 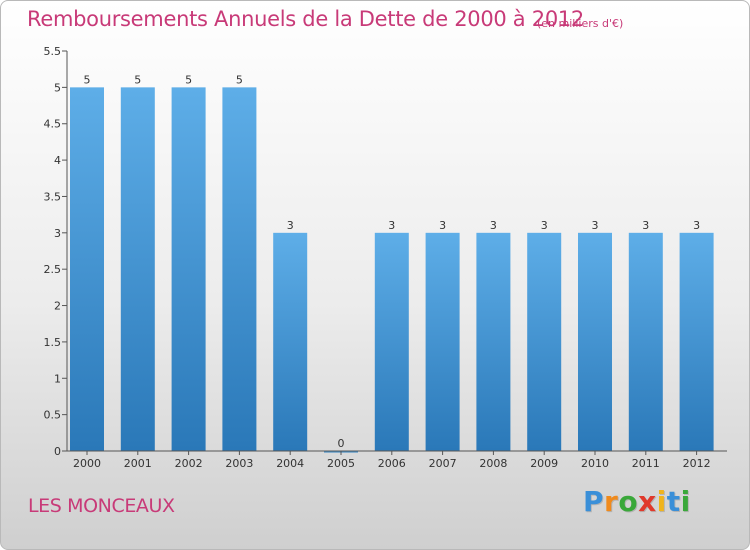 What do you see at coordinates (57, 233) in the screenshot?
I see `y-tick-label: 3` at bounding box center [57, 233].